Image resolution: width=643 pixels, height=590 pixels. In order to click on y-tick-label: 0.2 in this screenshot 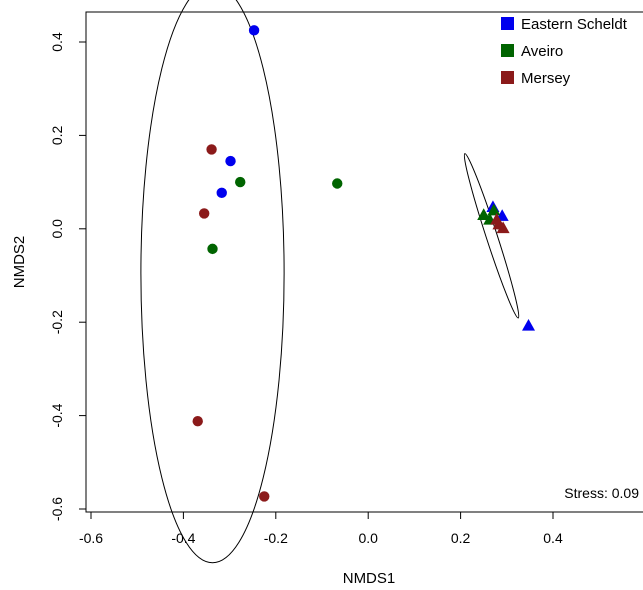, I will do `click(57, 135)`.